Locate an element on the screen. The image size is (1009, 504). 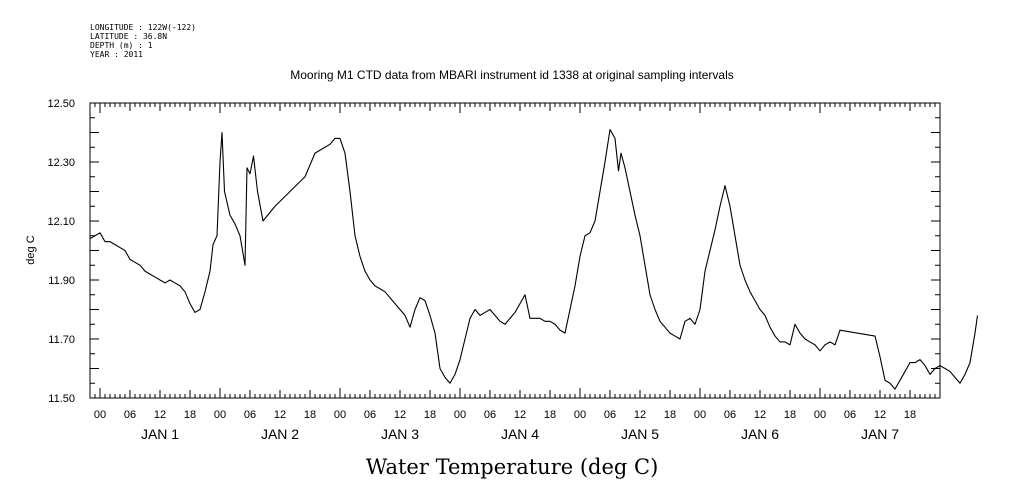
x-day-label: JAN 4 is located at coordinates (520, 434).